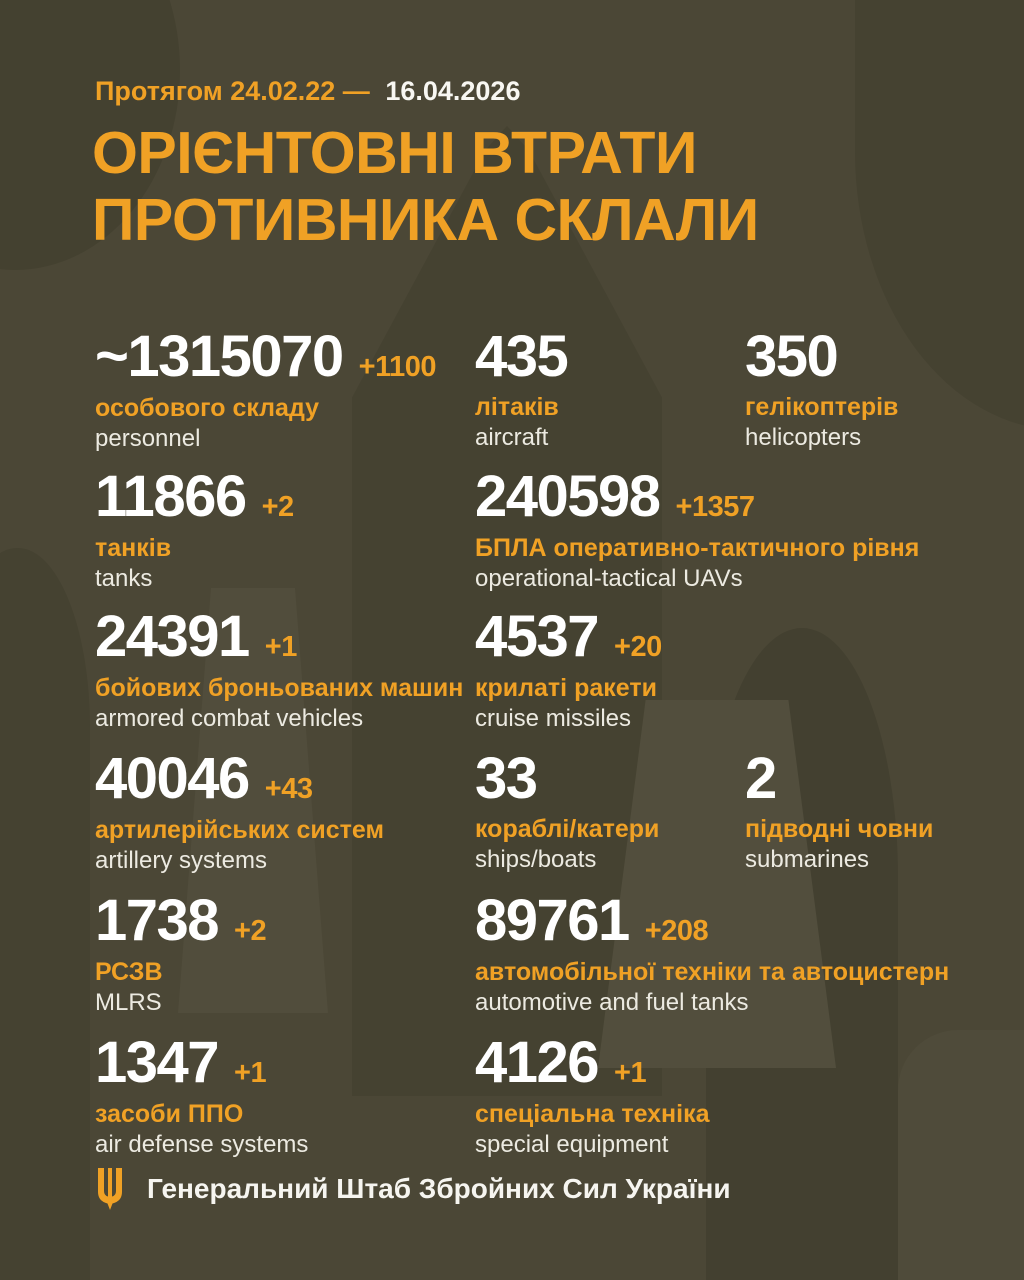 The width and height of the screenshot is (1024, 1280). I want to click on stat-ships-boats: 33 кораблі/катери ships/boats, so click(610, 809).